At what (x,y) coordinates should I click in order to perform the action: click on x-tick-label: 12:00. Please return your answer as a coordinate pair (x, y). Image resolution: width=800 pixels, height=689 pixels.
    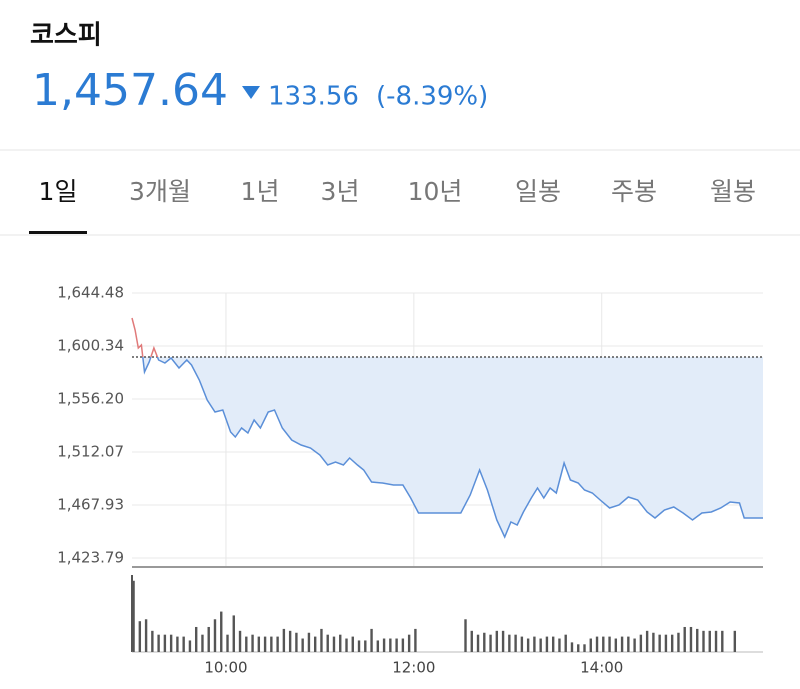
    Looking at the image, I should click on (413, 668).